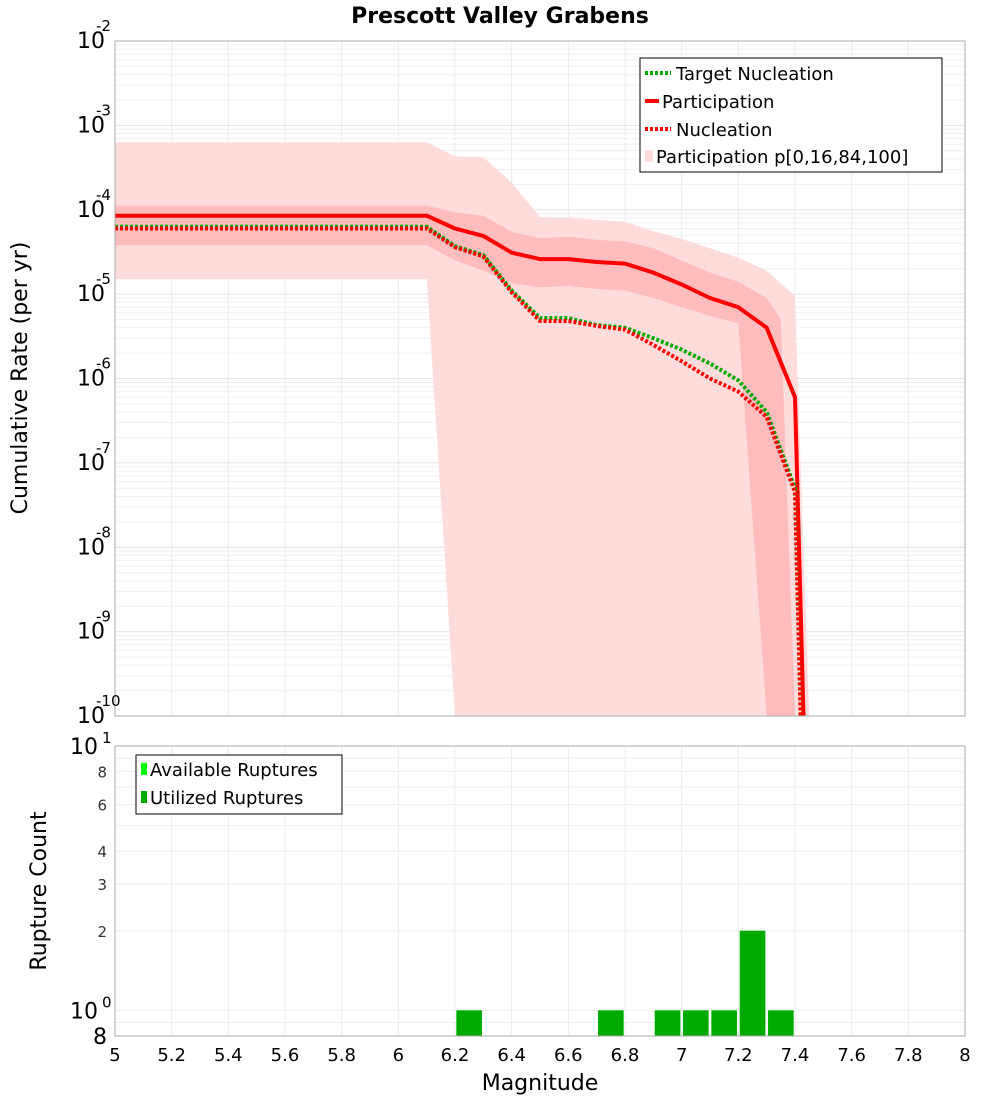 The width and height of the screenshot is (1000, 1100). Describe the element at coordinates (908, 1055) in the screenshot. I see `x-tick-label: 7.8` at that location.